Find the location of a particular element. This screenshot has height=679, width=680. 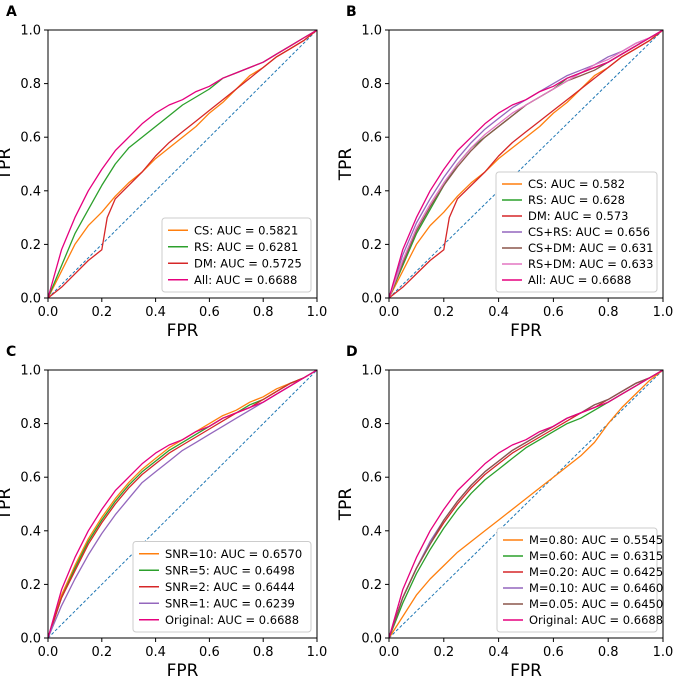

panel-a-x-tick-label: 0.0 is located at coordinates (48, 312).